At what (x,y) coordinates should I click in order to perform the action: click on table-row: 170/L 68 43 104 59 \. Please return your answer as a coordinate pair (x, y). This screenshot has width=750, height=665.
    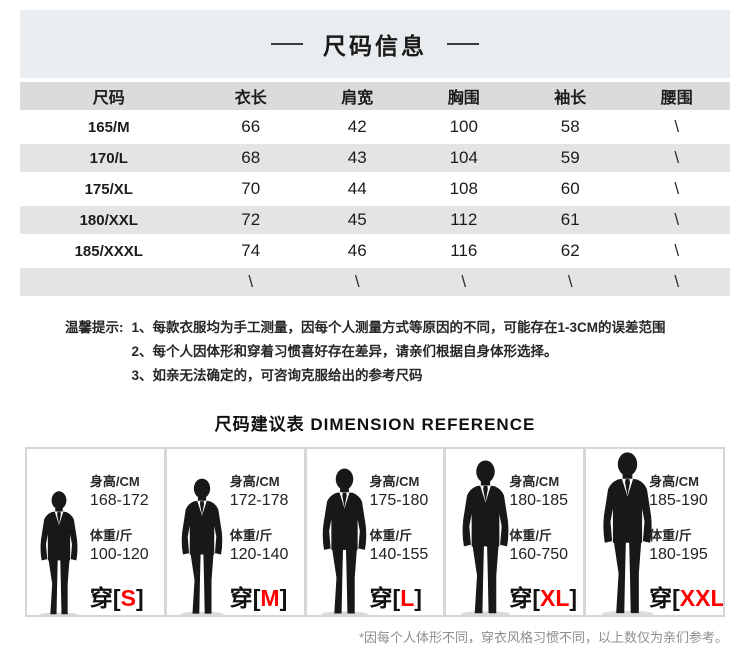
    Looking at the image, I should click on (375, 158).